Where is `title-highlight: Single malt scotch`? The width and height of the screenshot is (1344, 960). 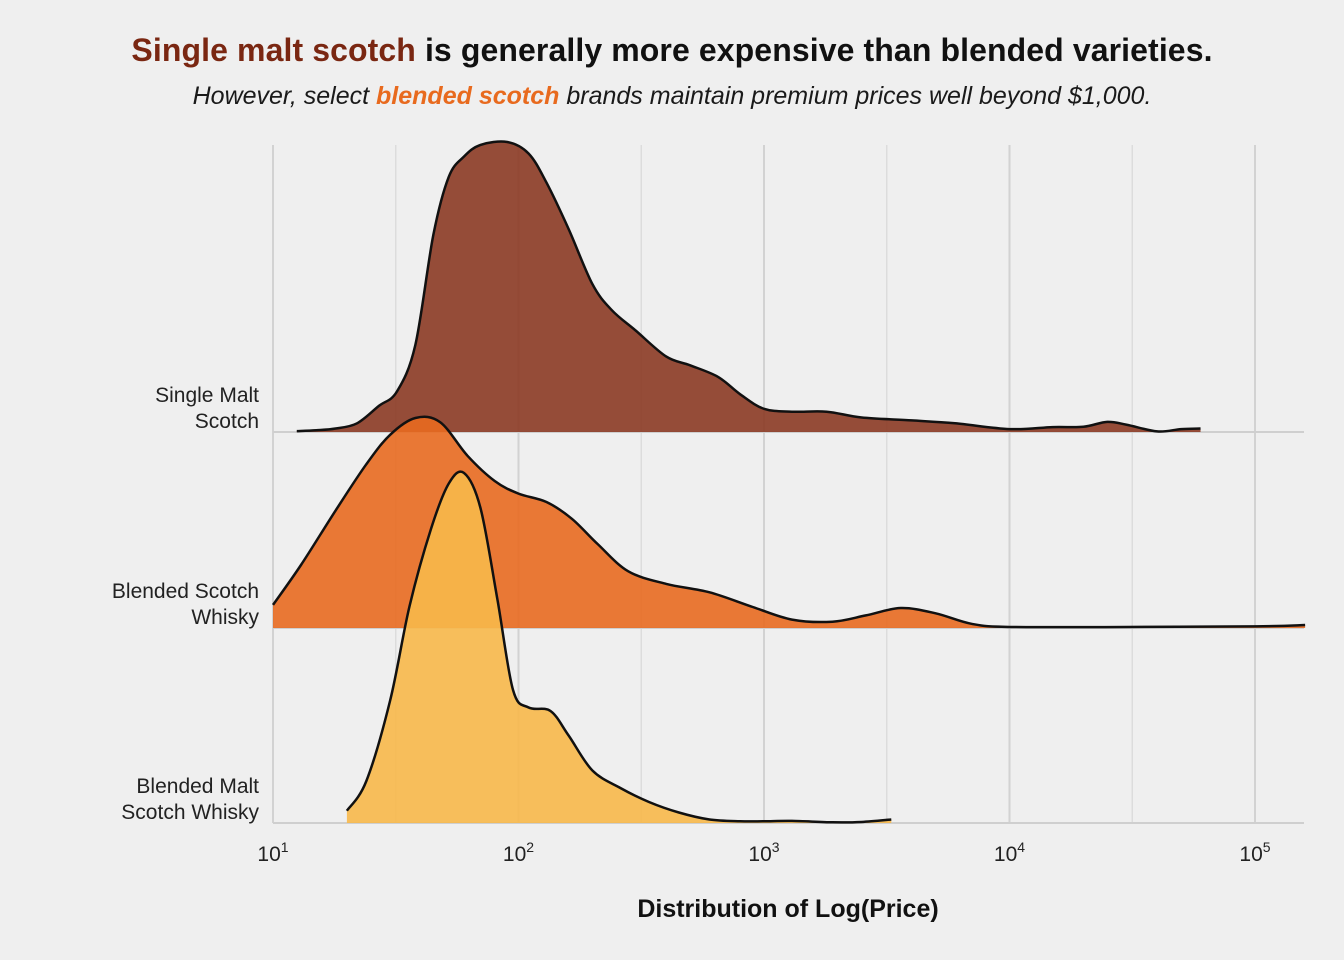 title-highlight: Single malt scotch is located at coordinates (273, 50).